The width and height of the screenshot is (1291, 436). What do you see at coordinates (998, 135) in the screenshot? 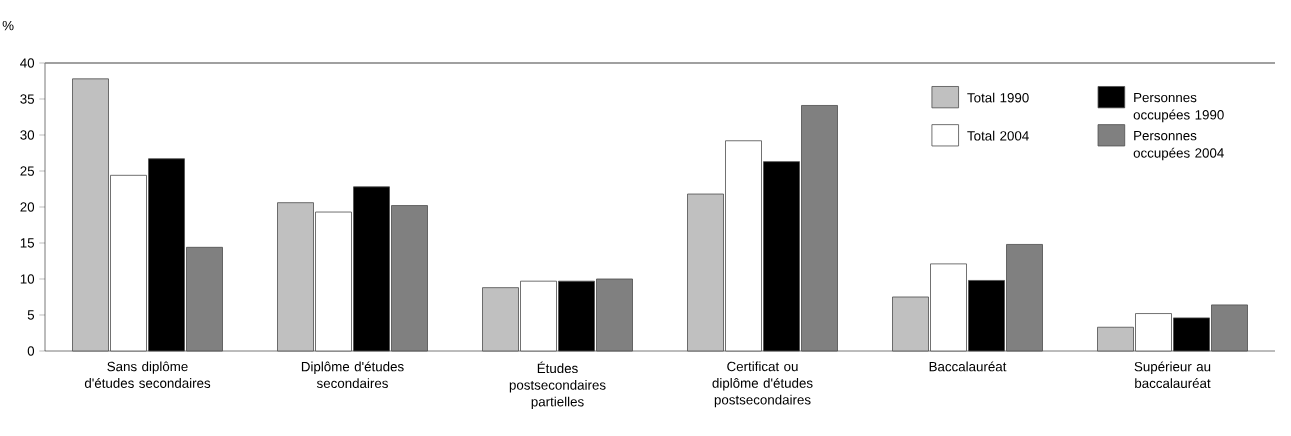
I see `legend-label: Total 2004` at bounding box center [998, 135].